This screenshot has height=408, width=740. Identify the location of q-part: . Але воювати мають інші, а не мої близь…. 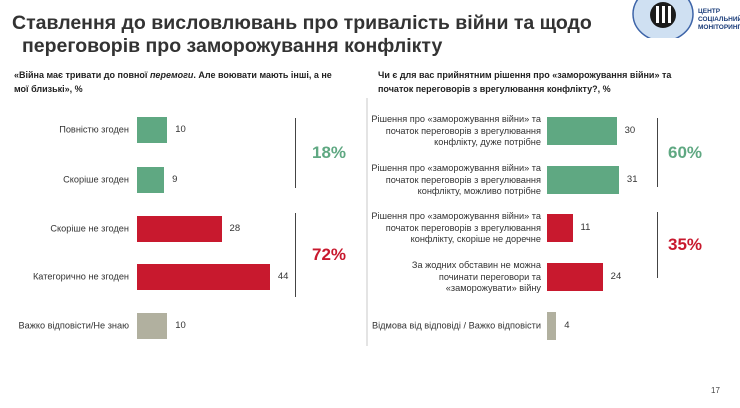
(173, 82).